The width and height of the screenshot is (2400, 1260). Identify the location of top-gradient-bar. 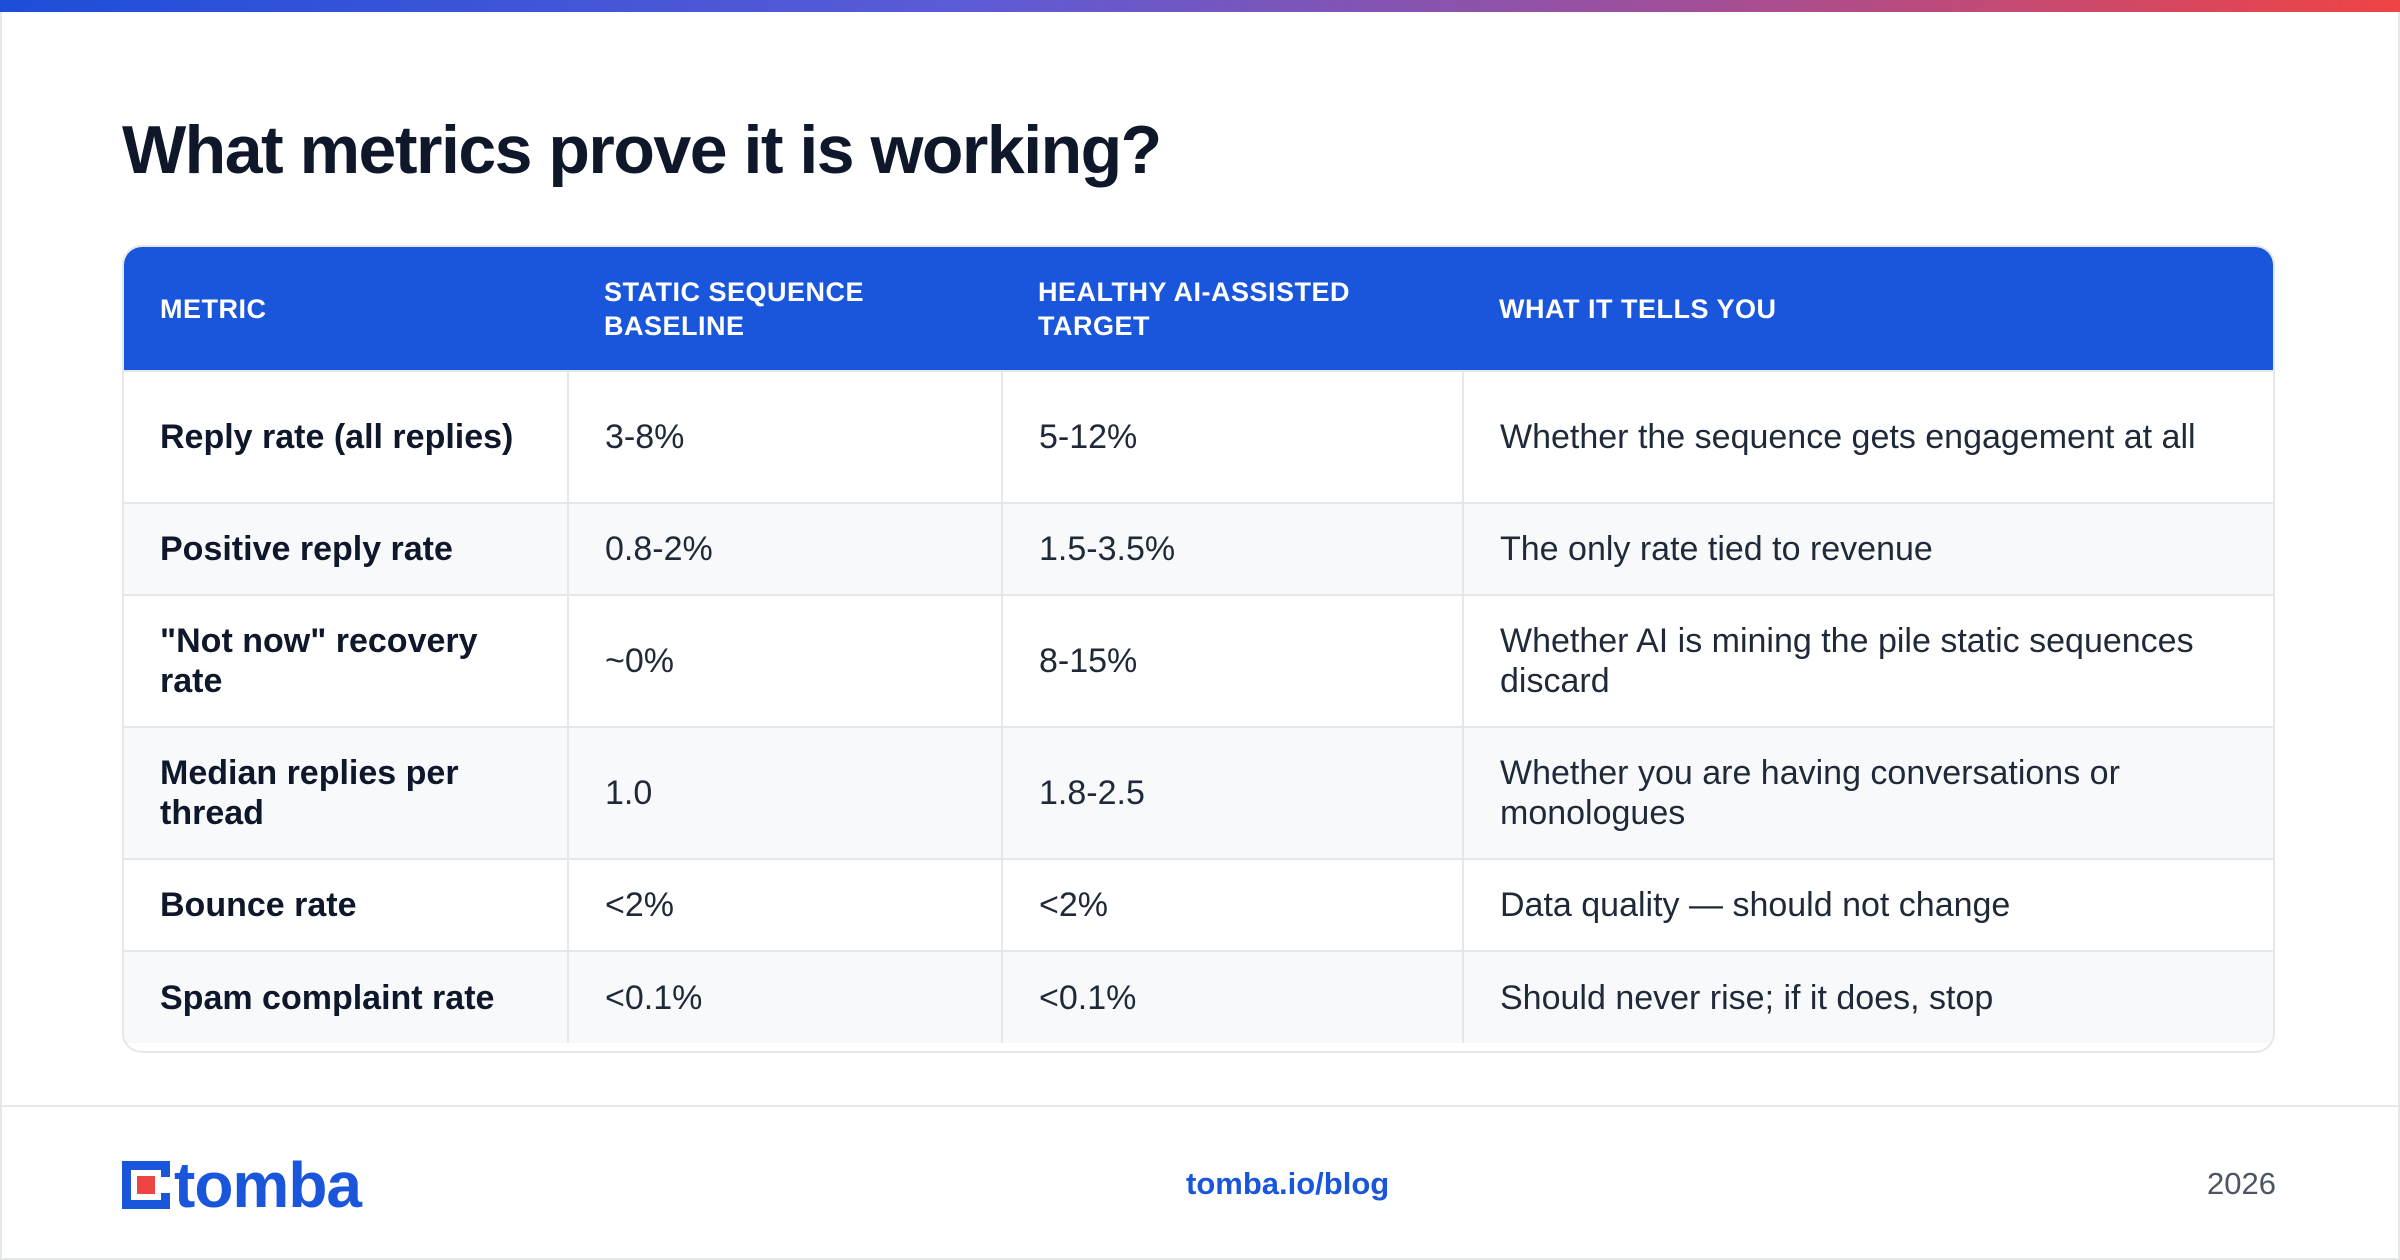
(1200, 6).